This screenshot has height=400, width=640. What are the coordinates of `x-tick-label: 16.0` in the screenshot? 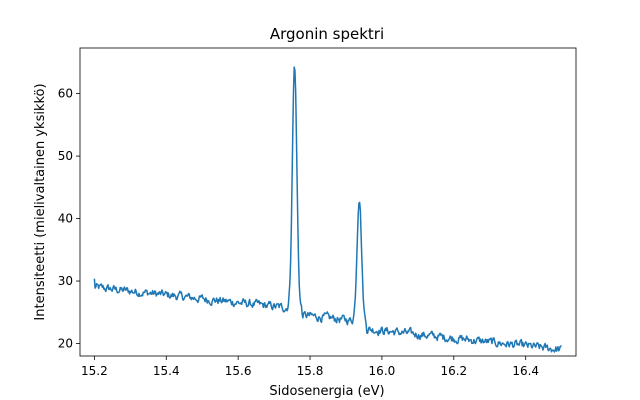 It's located at (382, 371).